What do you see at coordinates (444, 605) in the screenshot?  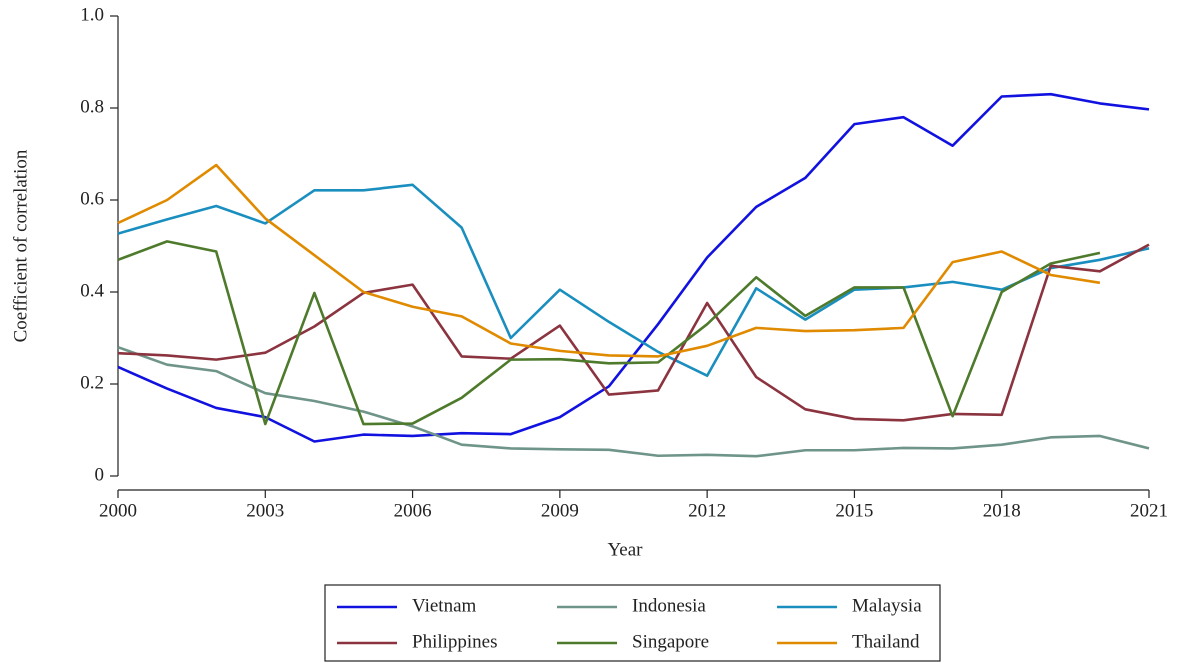 I see `legend-label: Vietnam` at bounding box center [444, 605].